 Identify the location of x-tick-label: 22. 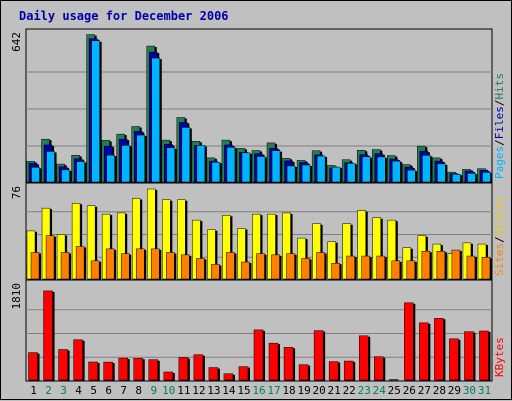
(349, 390).